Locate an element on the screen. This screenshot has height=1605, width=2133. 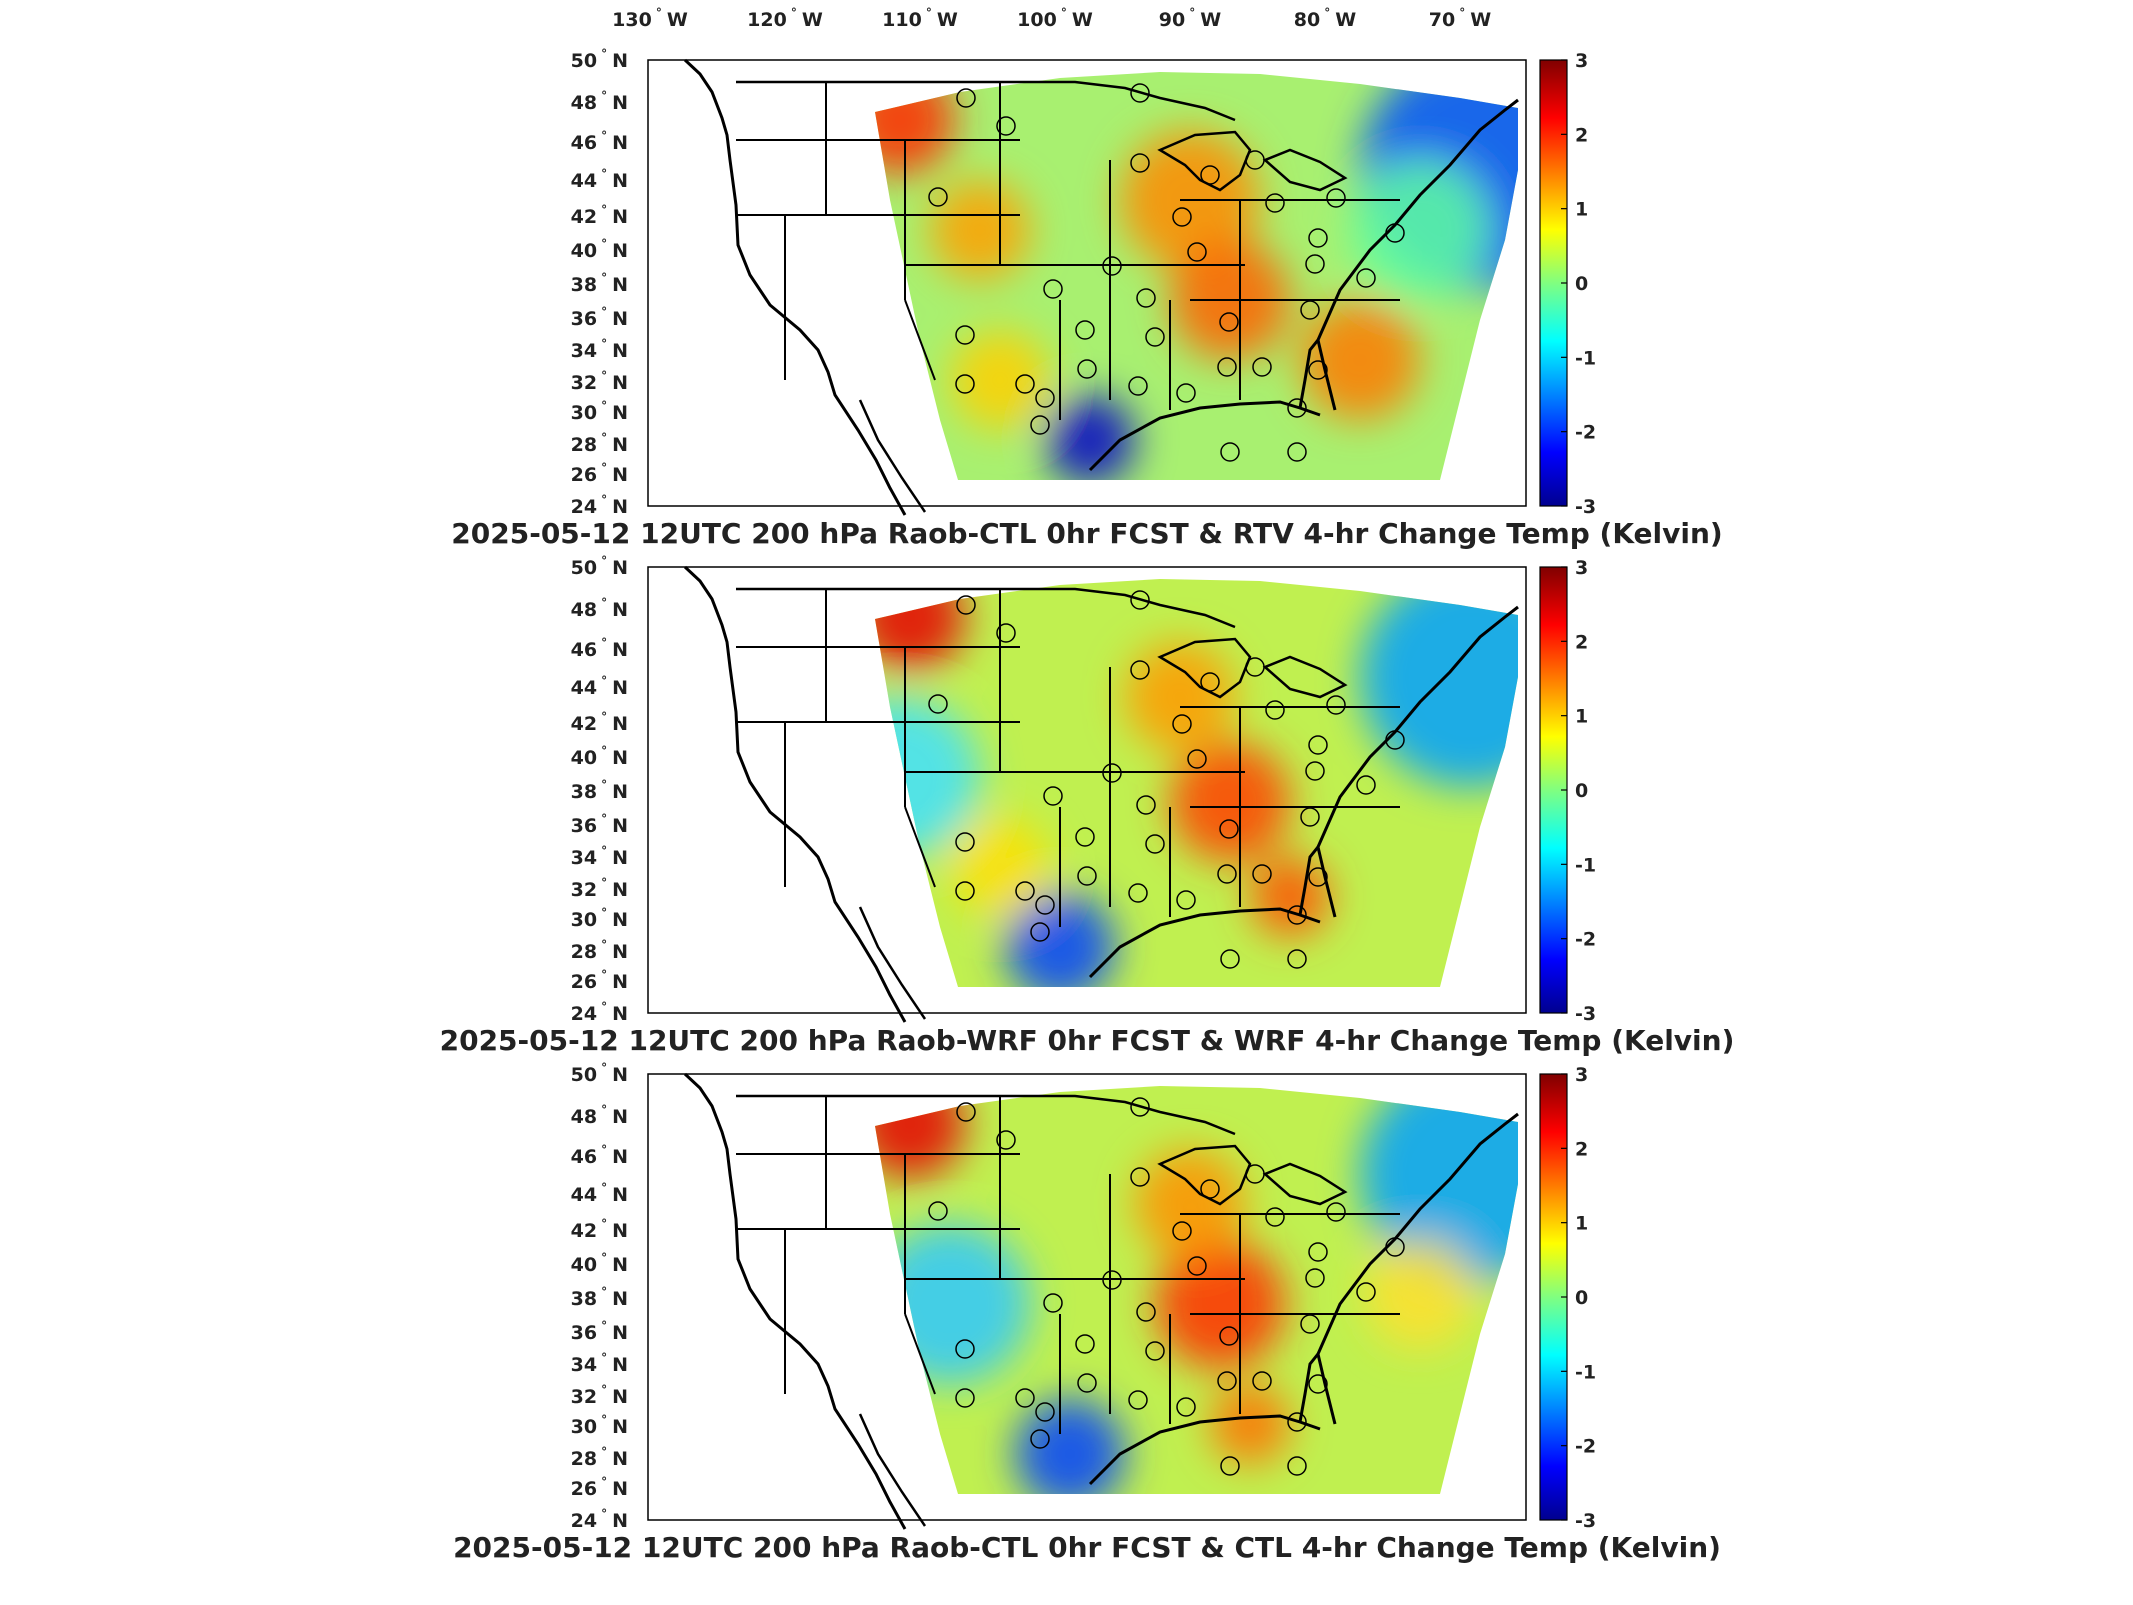
lat-label: 38 ° N is located at coordinates (599, 283).